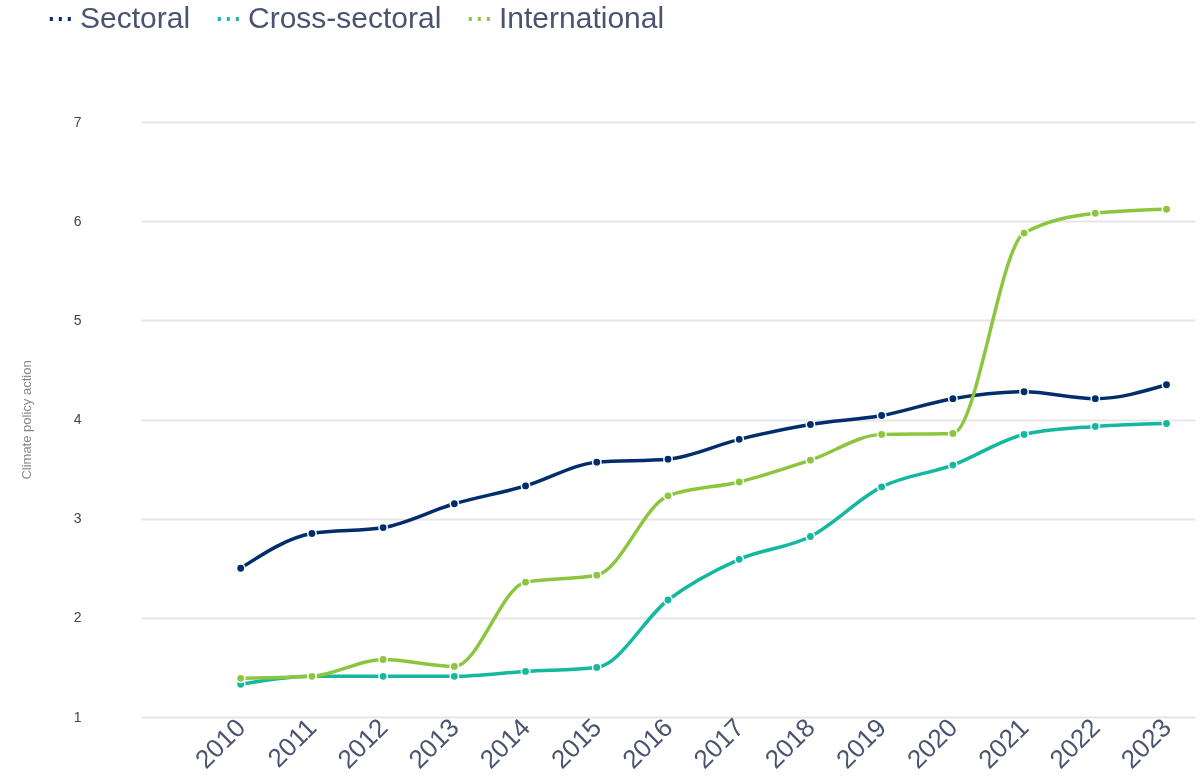 This screenshot has height=778, width=1203. I want to click on y-tick-label: 6, so click(77, 220).